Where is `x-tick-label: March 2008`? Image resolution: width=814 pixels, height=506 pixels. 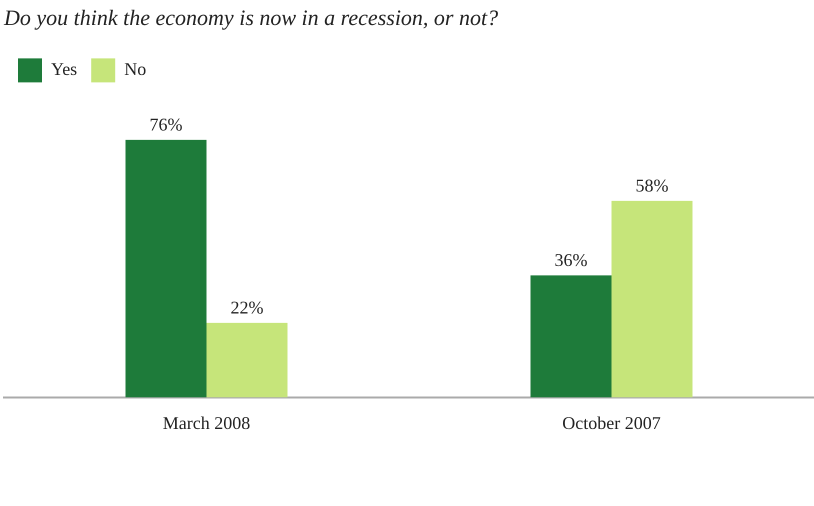
x-tick-label: March 2008 is located at coordinates (206, 422).